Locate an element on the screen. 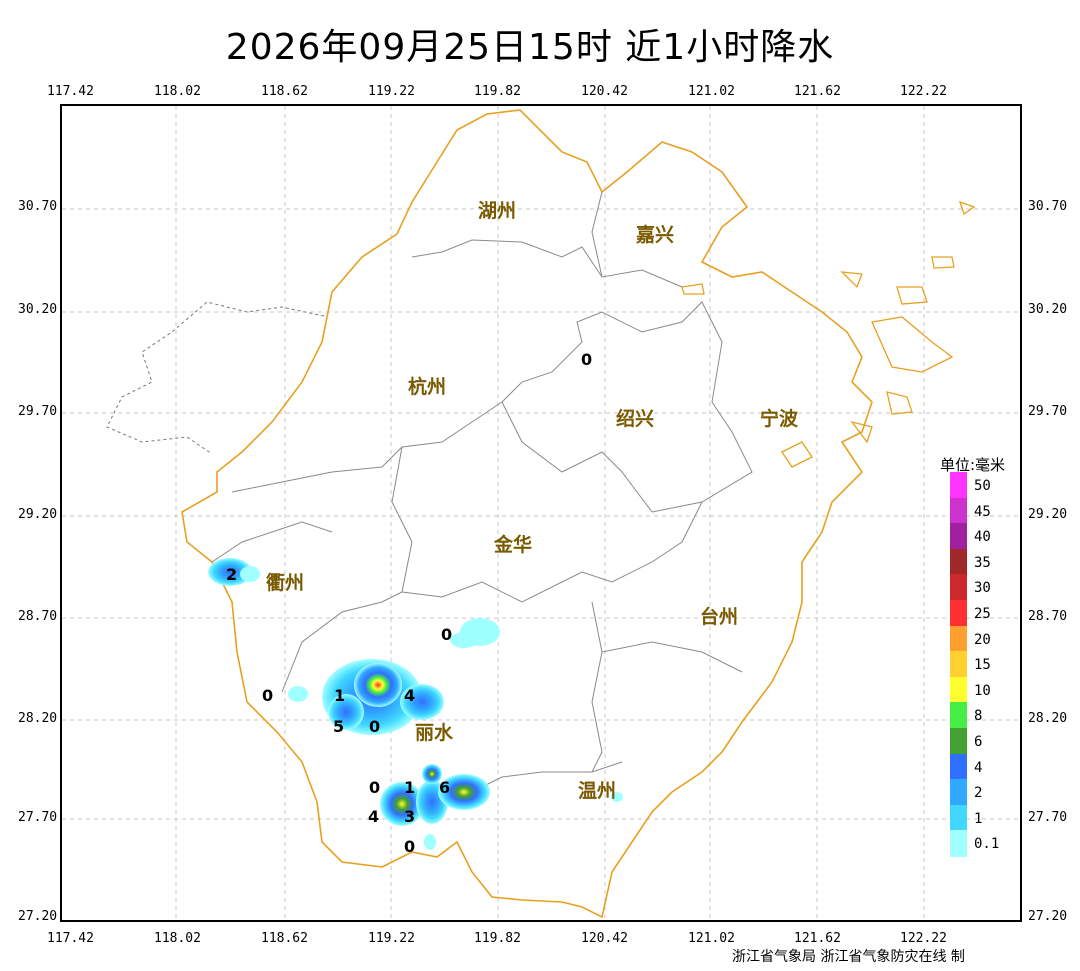  legend-label: 8 is located at coordinates (978, 716).